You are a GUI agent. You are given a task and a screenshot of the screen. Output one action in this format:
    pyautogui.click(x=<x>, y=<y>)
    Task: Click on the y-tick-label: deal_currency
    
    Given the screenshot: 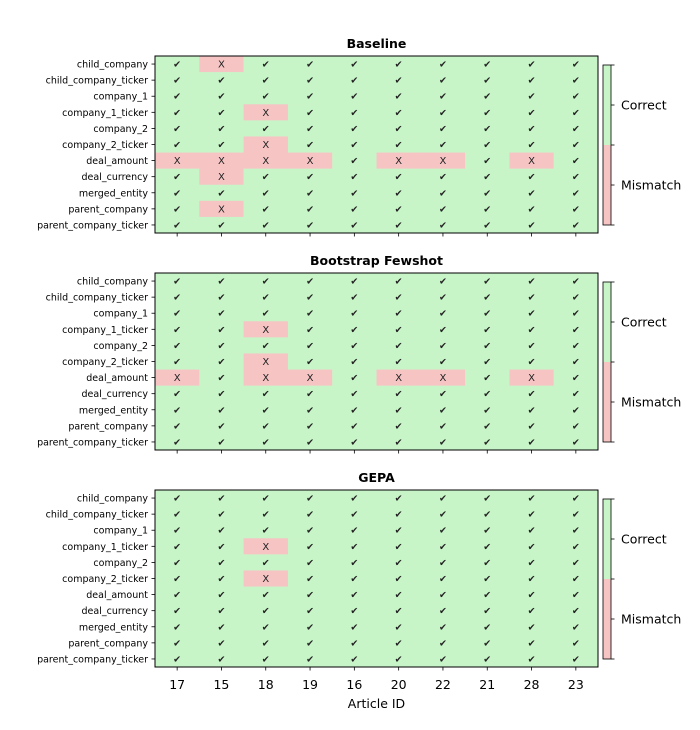 What is the action you would take?
    pyautogui.click(x=115, y=394)
    